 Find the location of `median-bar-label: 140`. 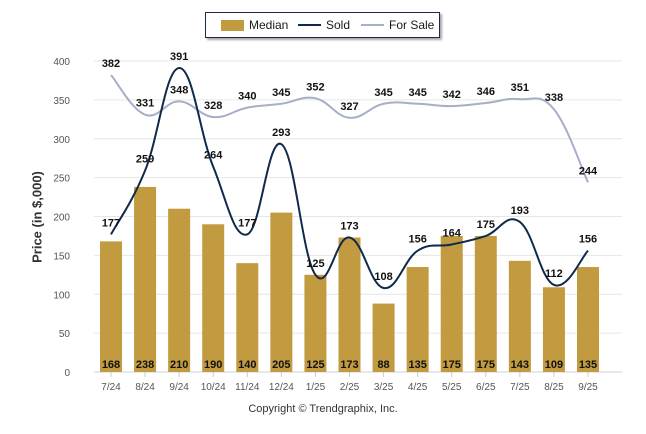

median-bar-label: 140 is located at coordinates (247, 365).